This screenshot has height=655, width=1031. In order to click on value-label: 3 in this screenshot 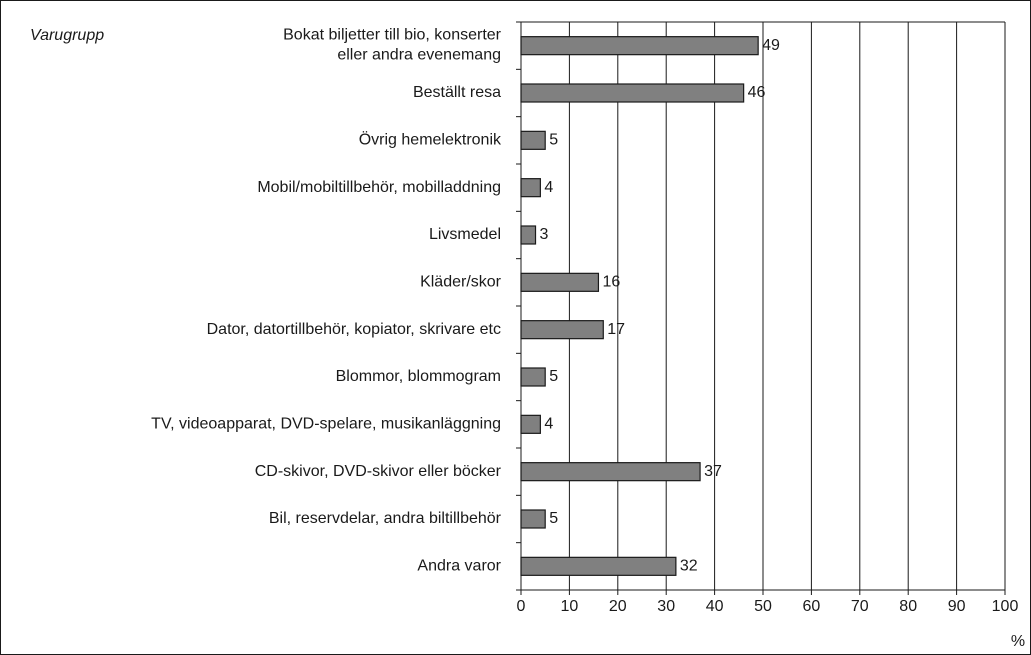, I will do `click(544, 234)`.